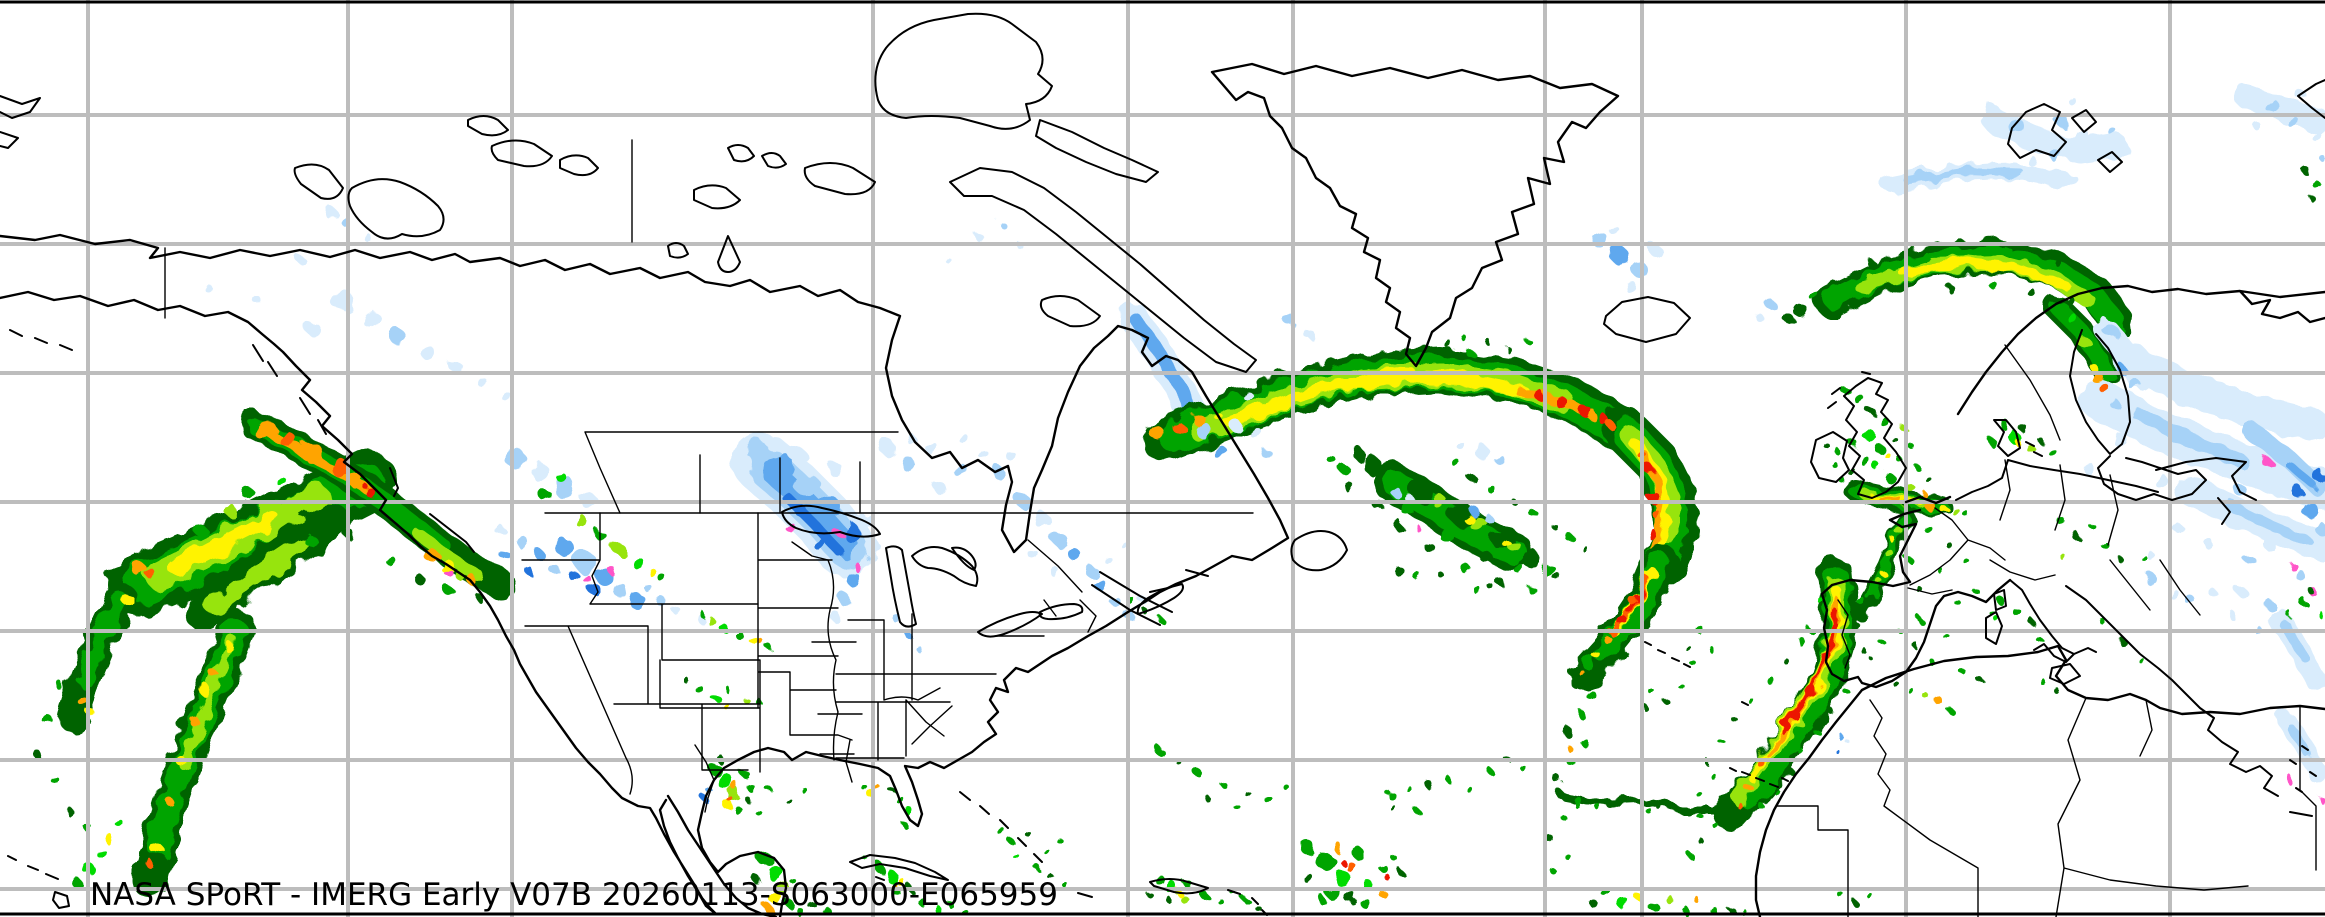  What do you see at coordinates (242, 441) in the screenshot?
I see `coastline-panhandle-islands` at bounding box center [242, 441].